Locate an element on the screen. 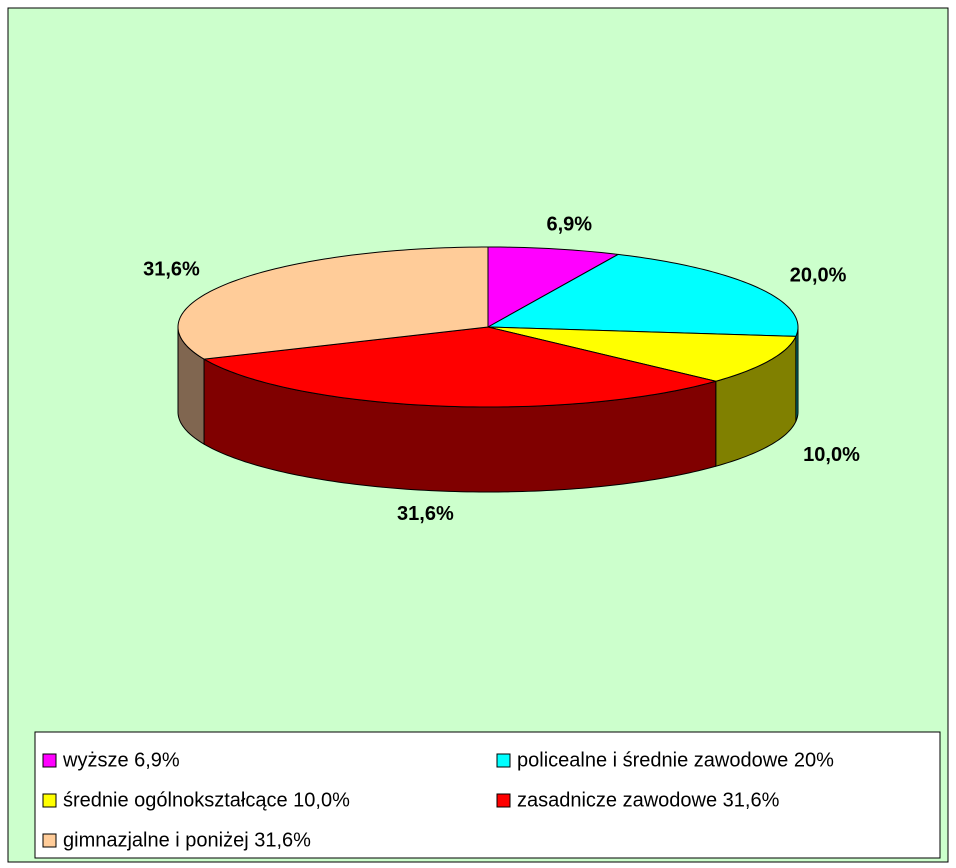  legend-label: zasadnicze zawodowe 31,6% is located at coordinates (648, 800).